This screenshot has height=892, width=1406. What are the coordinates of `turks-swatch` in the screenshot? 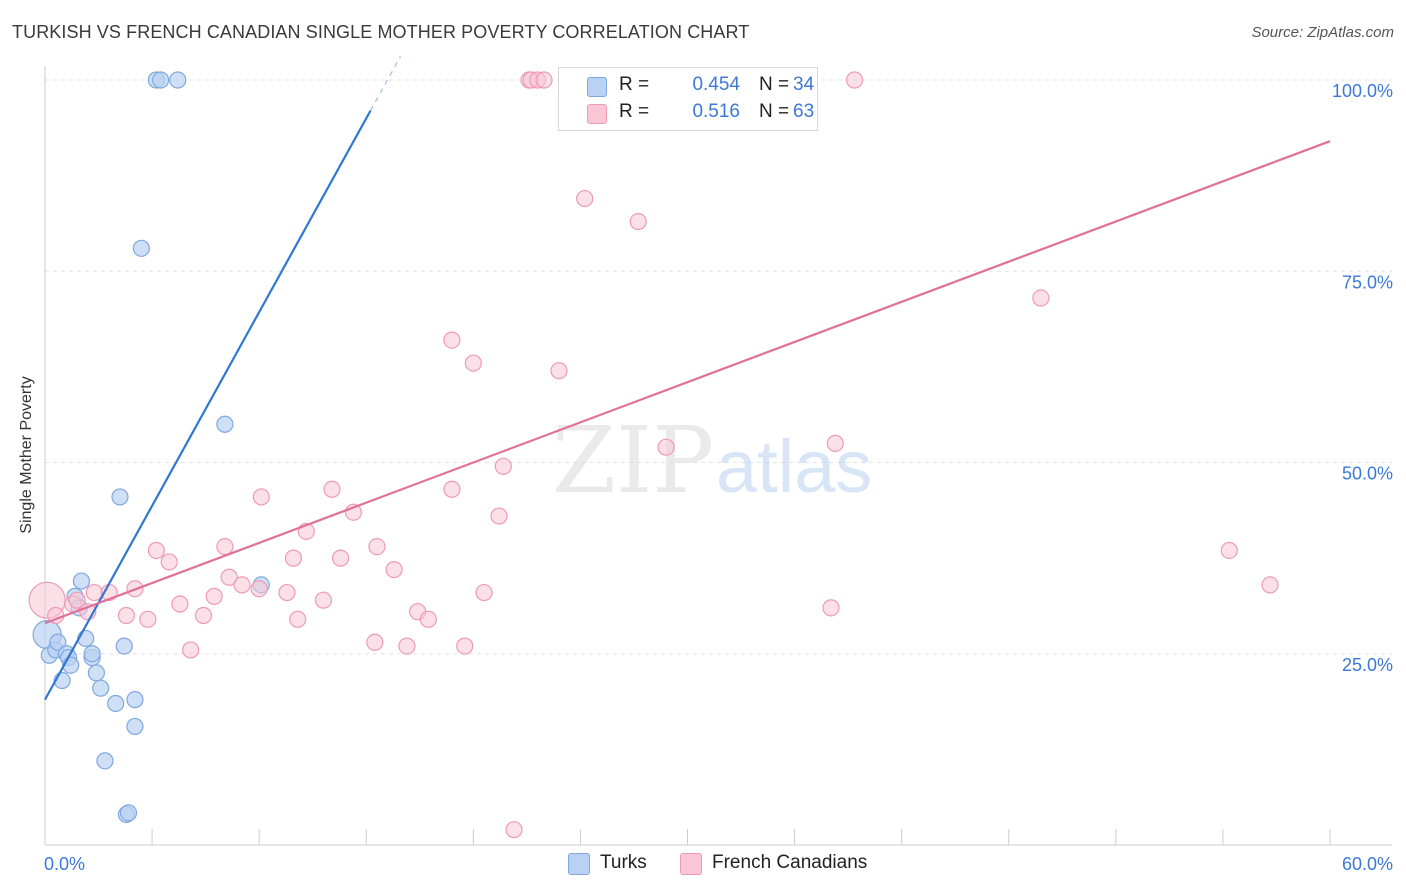 It's located at (597, 87).